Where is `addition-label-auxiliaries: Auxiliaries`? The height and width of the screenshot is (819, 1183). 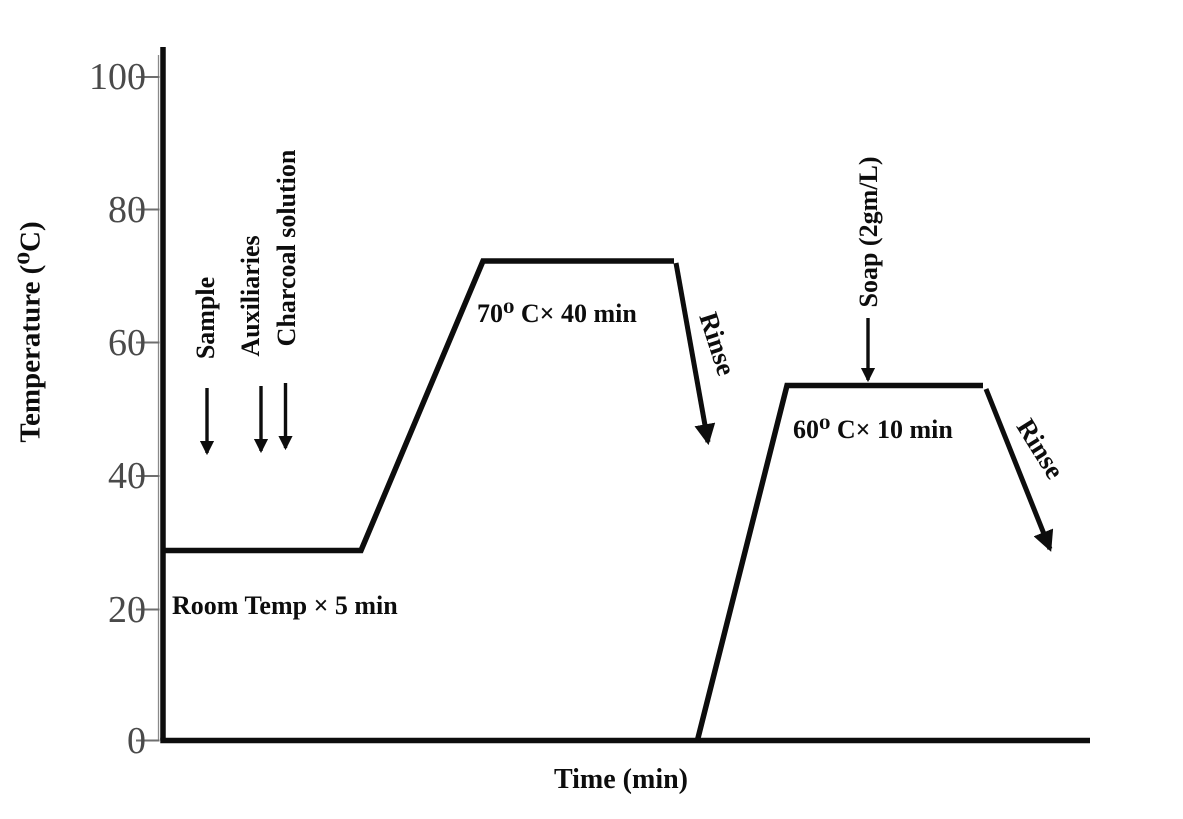 addition-label-auxiliaries: Auxiliaries is located at coordinates (250, 296).